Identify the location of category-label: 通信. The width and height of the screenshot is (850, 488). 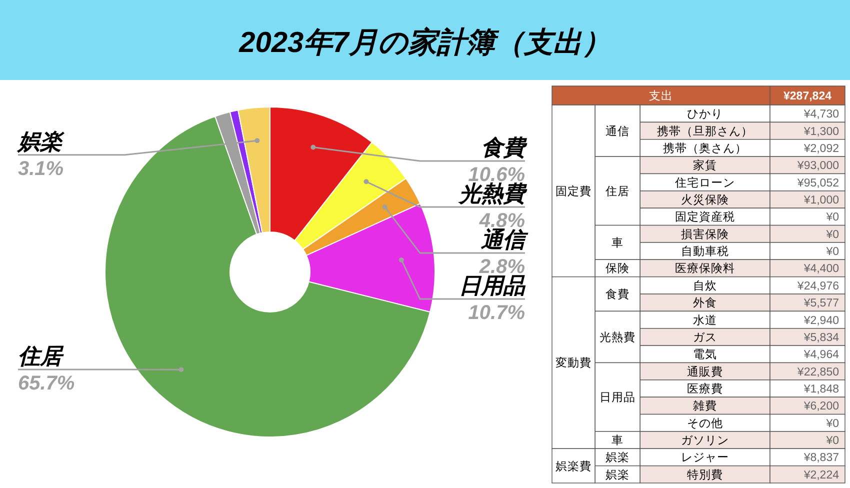
(618, 132).